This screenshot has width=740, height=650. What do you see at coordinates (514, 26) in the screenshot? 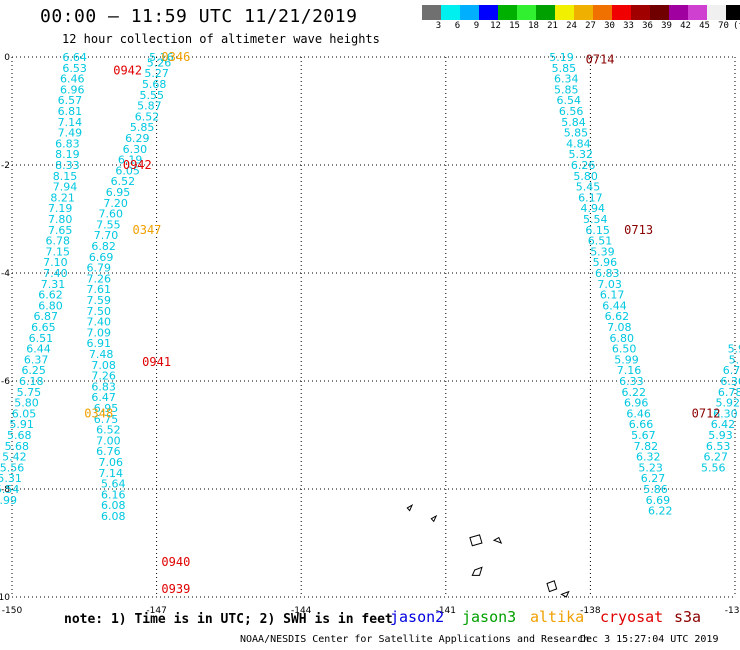
I see `legend-label: 15` at bounding box center [514, 26].